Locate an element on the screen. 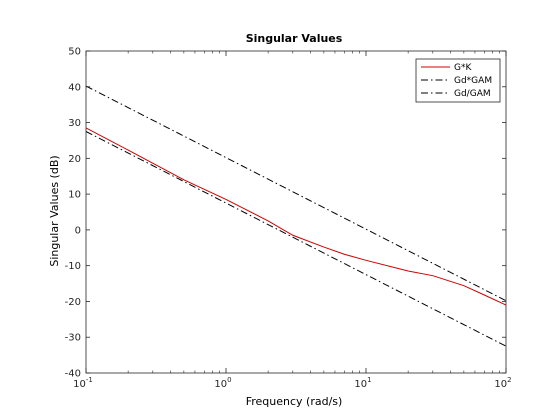 Image resolution: width=560 pixels, height=420 pixels. legend-label-0: G*K is located at coordinates (463, 68).